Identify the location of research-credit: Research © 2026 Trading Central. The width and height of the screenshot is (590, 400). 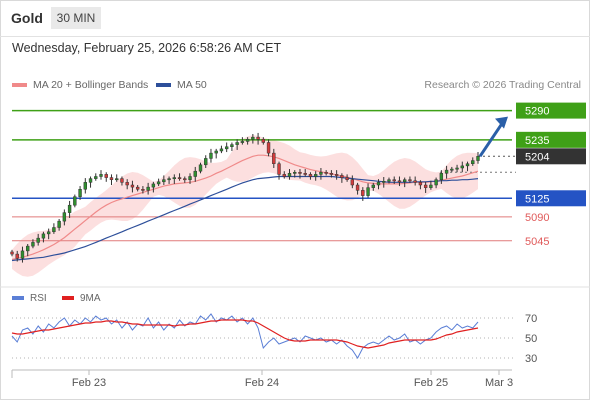
(502, 85).